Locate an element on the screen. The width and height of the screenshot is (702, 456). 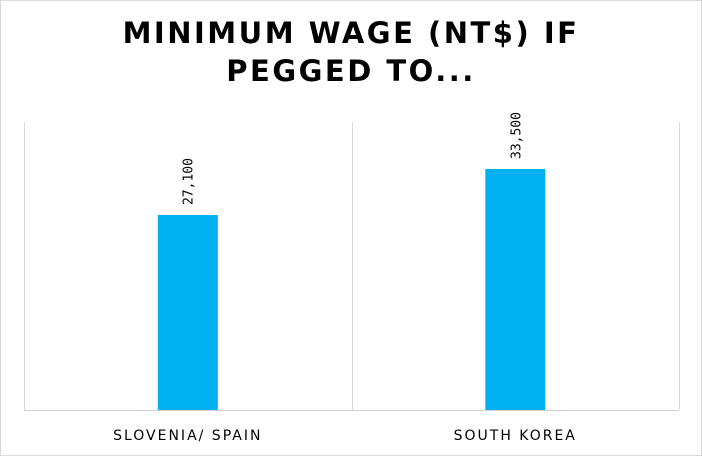
data-labels-group: 27,100 33,500 is located at coordinates (353, 158).